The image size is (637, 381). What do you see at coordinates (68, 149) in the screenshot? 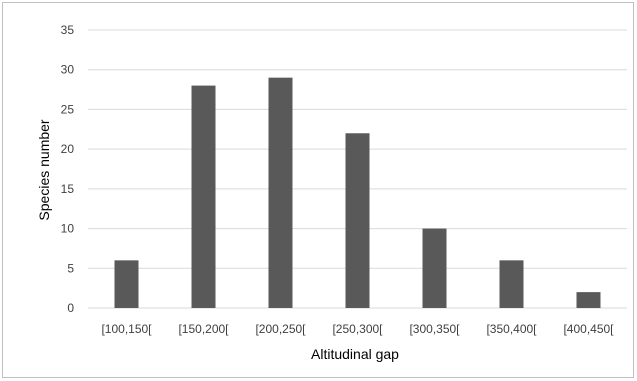
I see `y-tick-label: 20` at bounding box center [68, 149].